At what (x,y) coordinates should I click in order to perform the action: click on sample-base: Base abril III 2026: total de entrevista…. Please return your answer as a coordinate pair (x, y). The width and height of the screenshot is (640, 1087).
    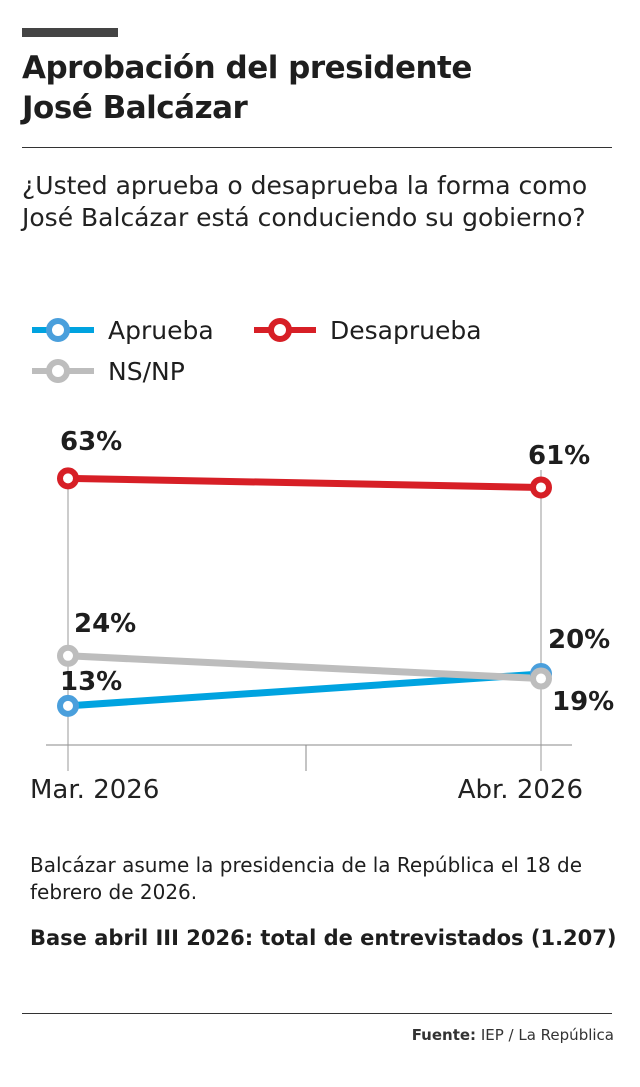
    Looking at the image, I should click on (323, 938).